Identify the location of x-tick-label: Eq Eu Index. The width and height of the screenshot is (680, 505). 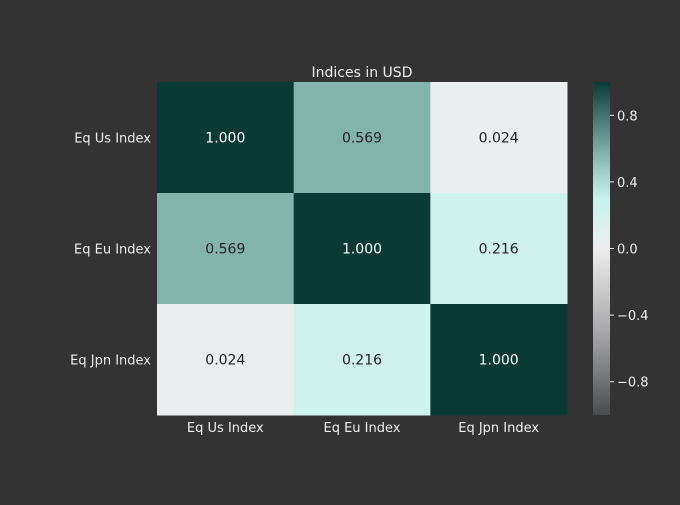
(362, 428).